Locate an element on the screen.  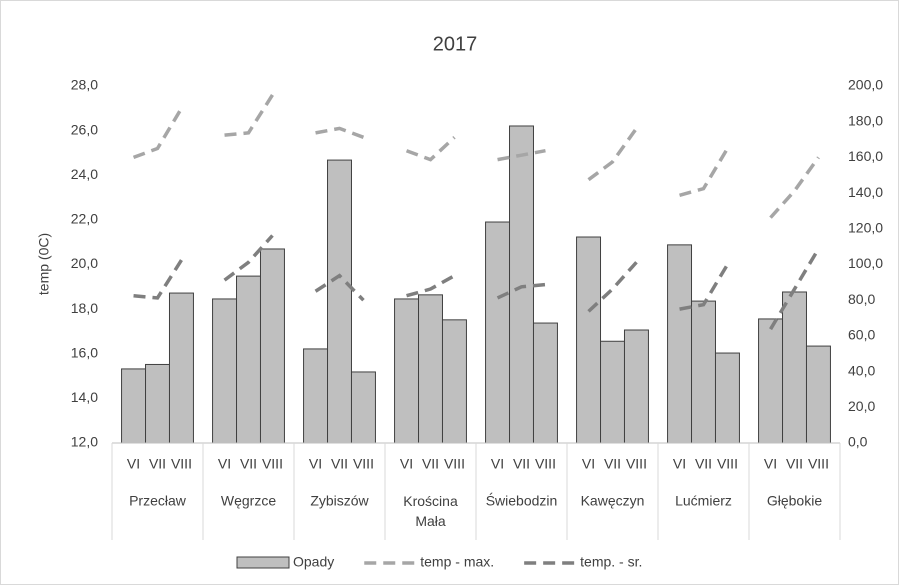
group-label: Kawęczyn is located at coordinates (613, 501).